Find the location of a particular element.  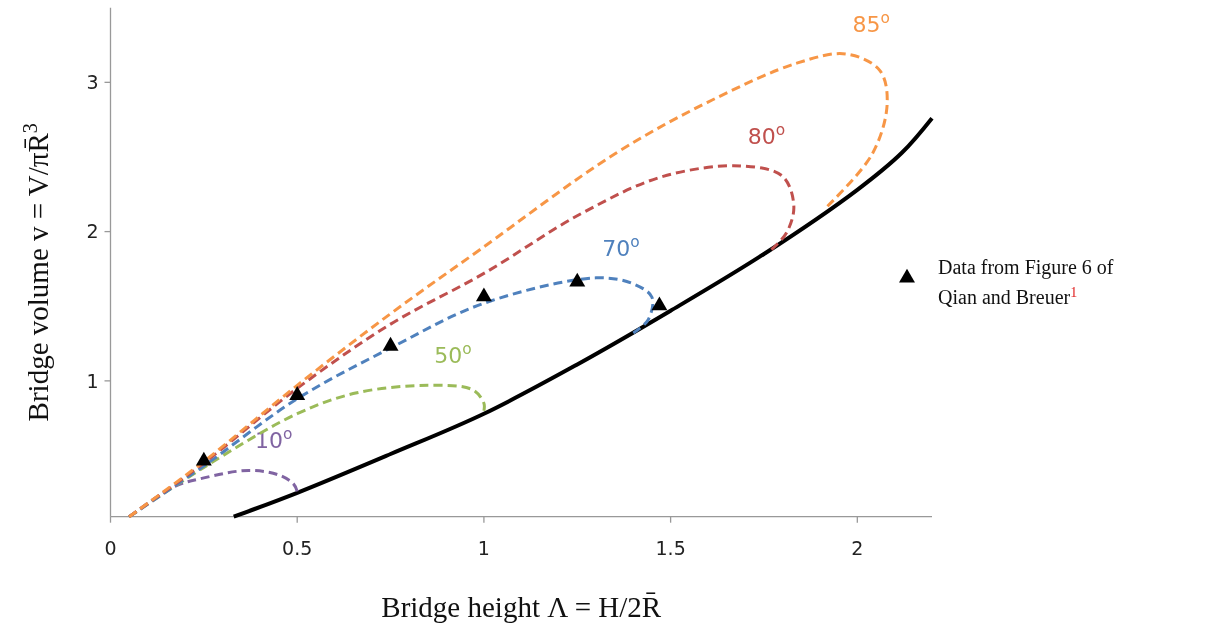

y-tick-label: 2 is located at coordinates (92, 231).